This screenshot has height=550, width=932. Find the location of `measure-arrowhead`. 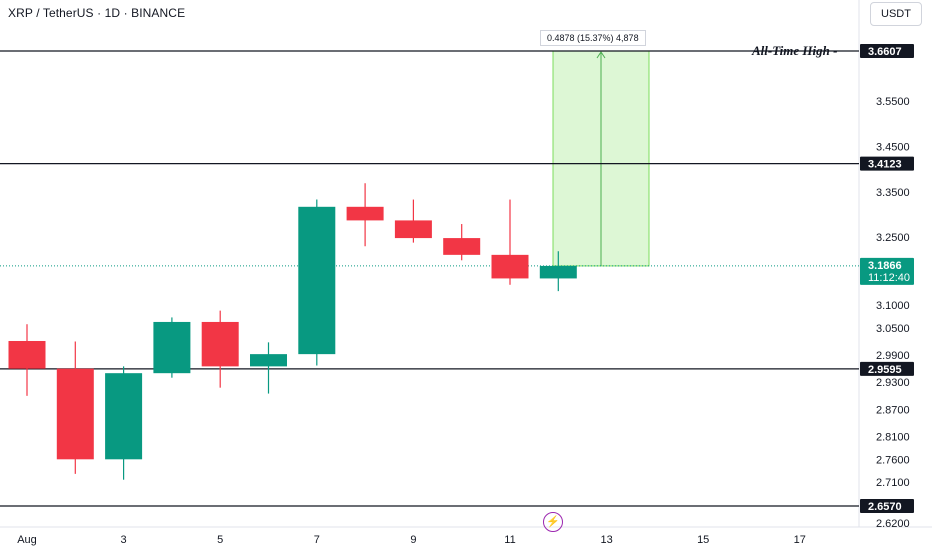

measure-arrowhead is located at coordinates (601, 55).